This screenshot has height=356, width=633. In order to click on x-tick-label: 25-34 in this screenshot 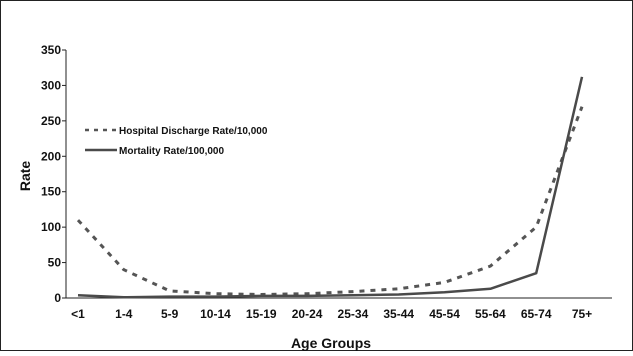, I will do `click(353, 314)`.